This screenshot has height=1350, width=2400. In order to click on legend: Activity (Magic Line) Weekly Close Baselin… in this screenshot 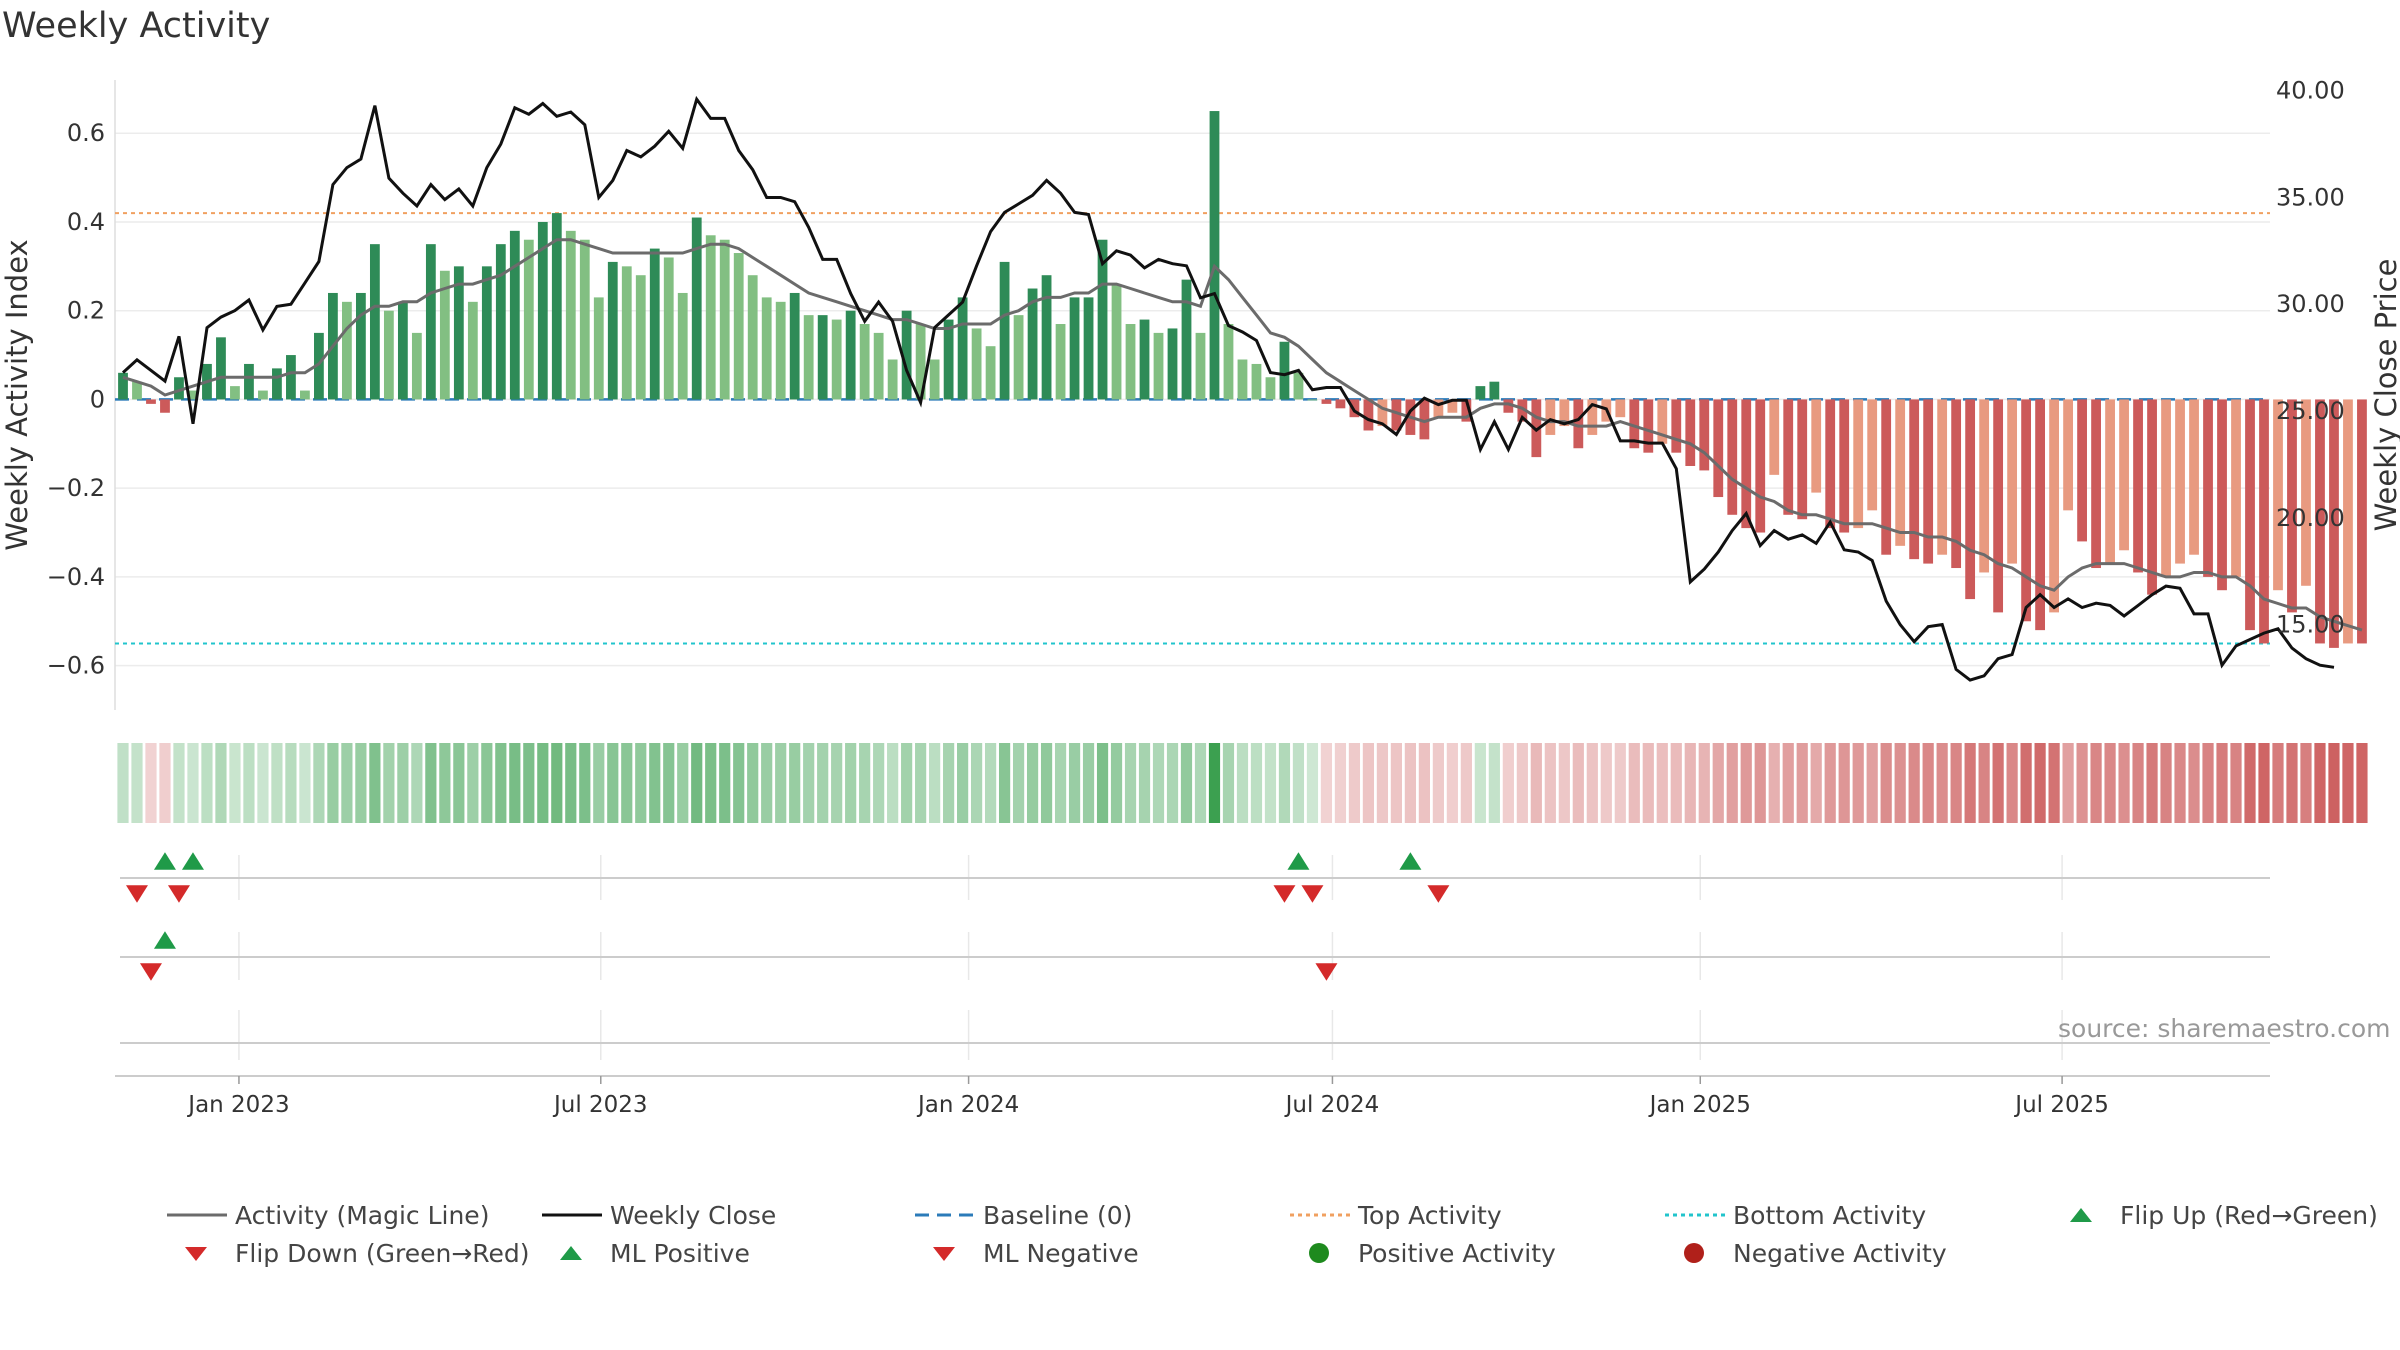, I will do `click(1200, 1245)`.